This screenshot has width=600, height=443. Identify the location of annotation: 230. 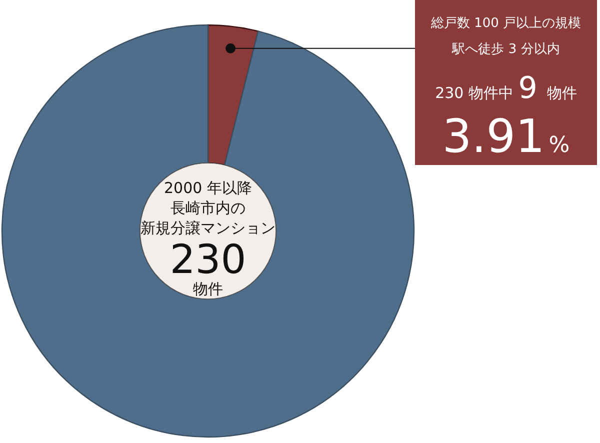
(208, 260).